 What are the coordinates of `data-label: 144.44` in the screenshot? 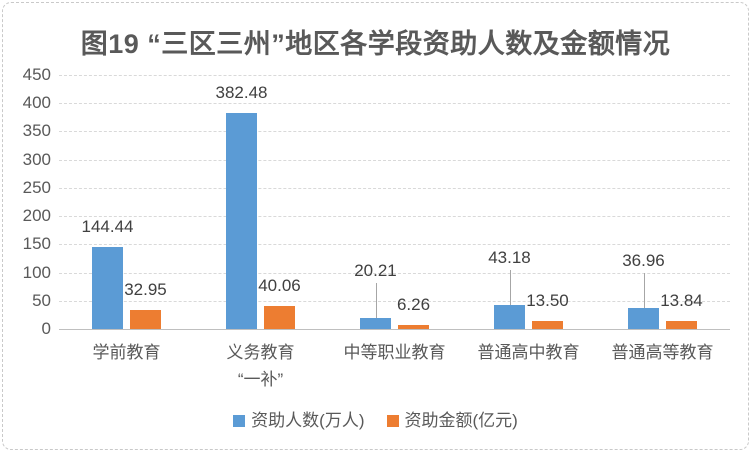 It's located at (107, 227).